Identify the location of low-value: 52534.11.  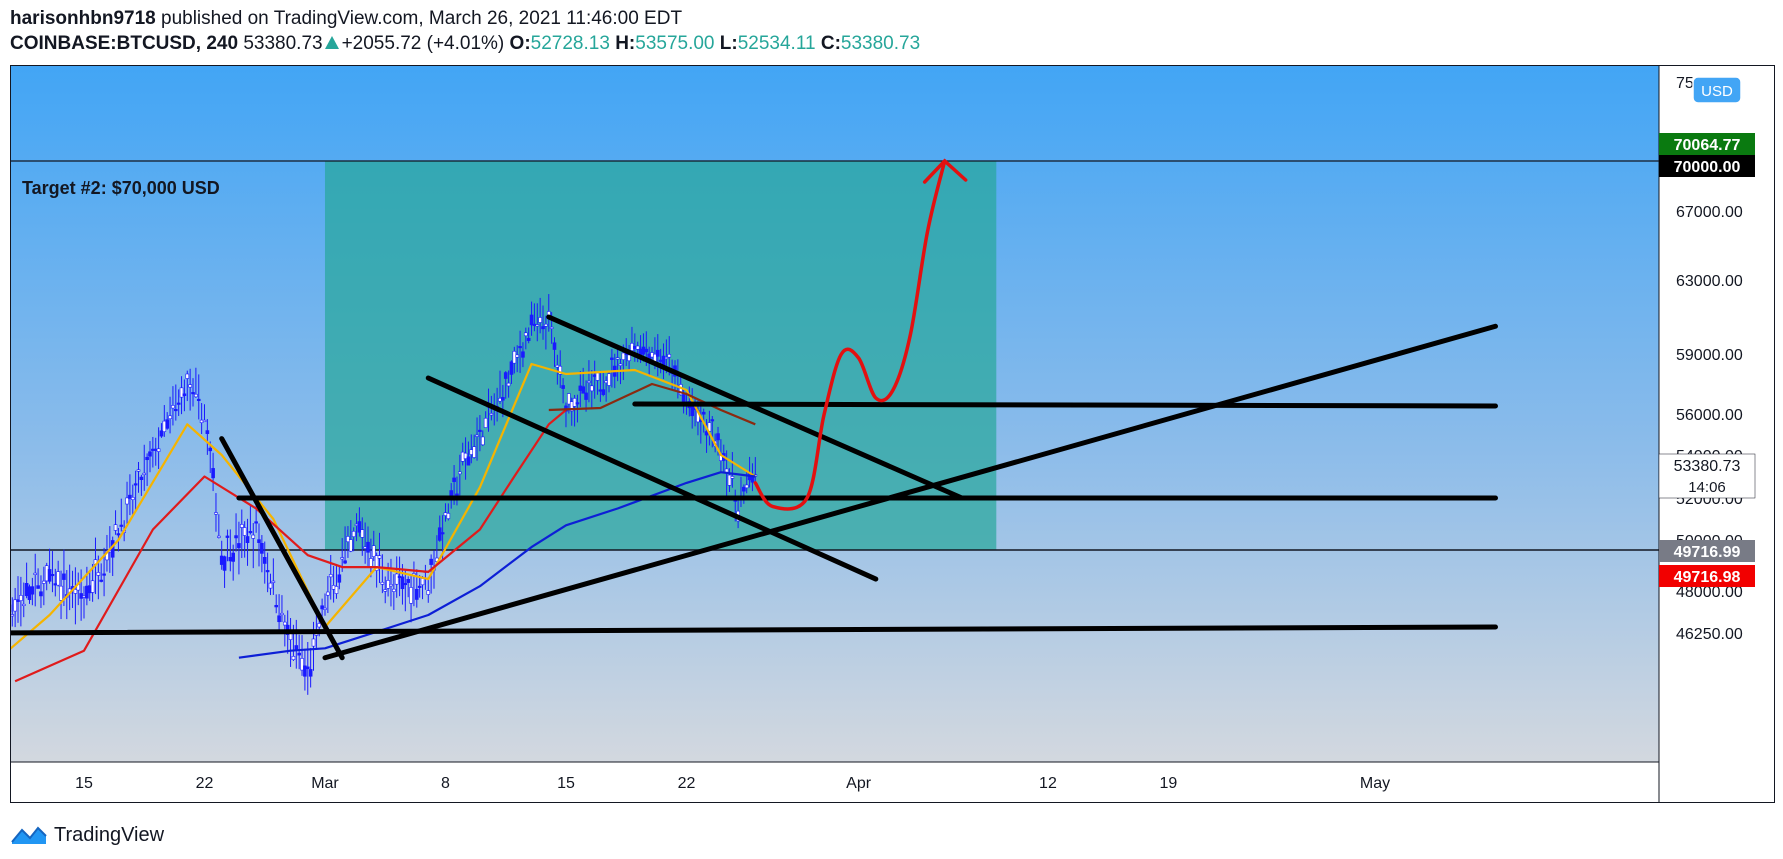
(776, 43).